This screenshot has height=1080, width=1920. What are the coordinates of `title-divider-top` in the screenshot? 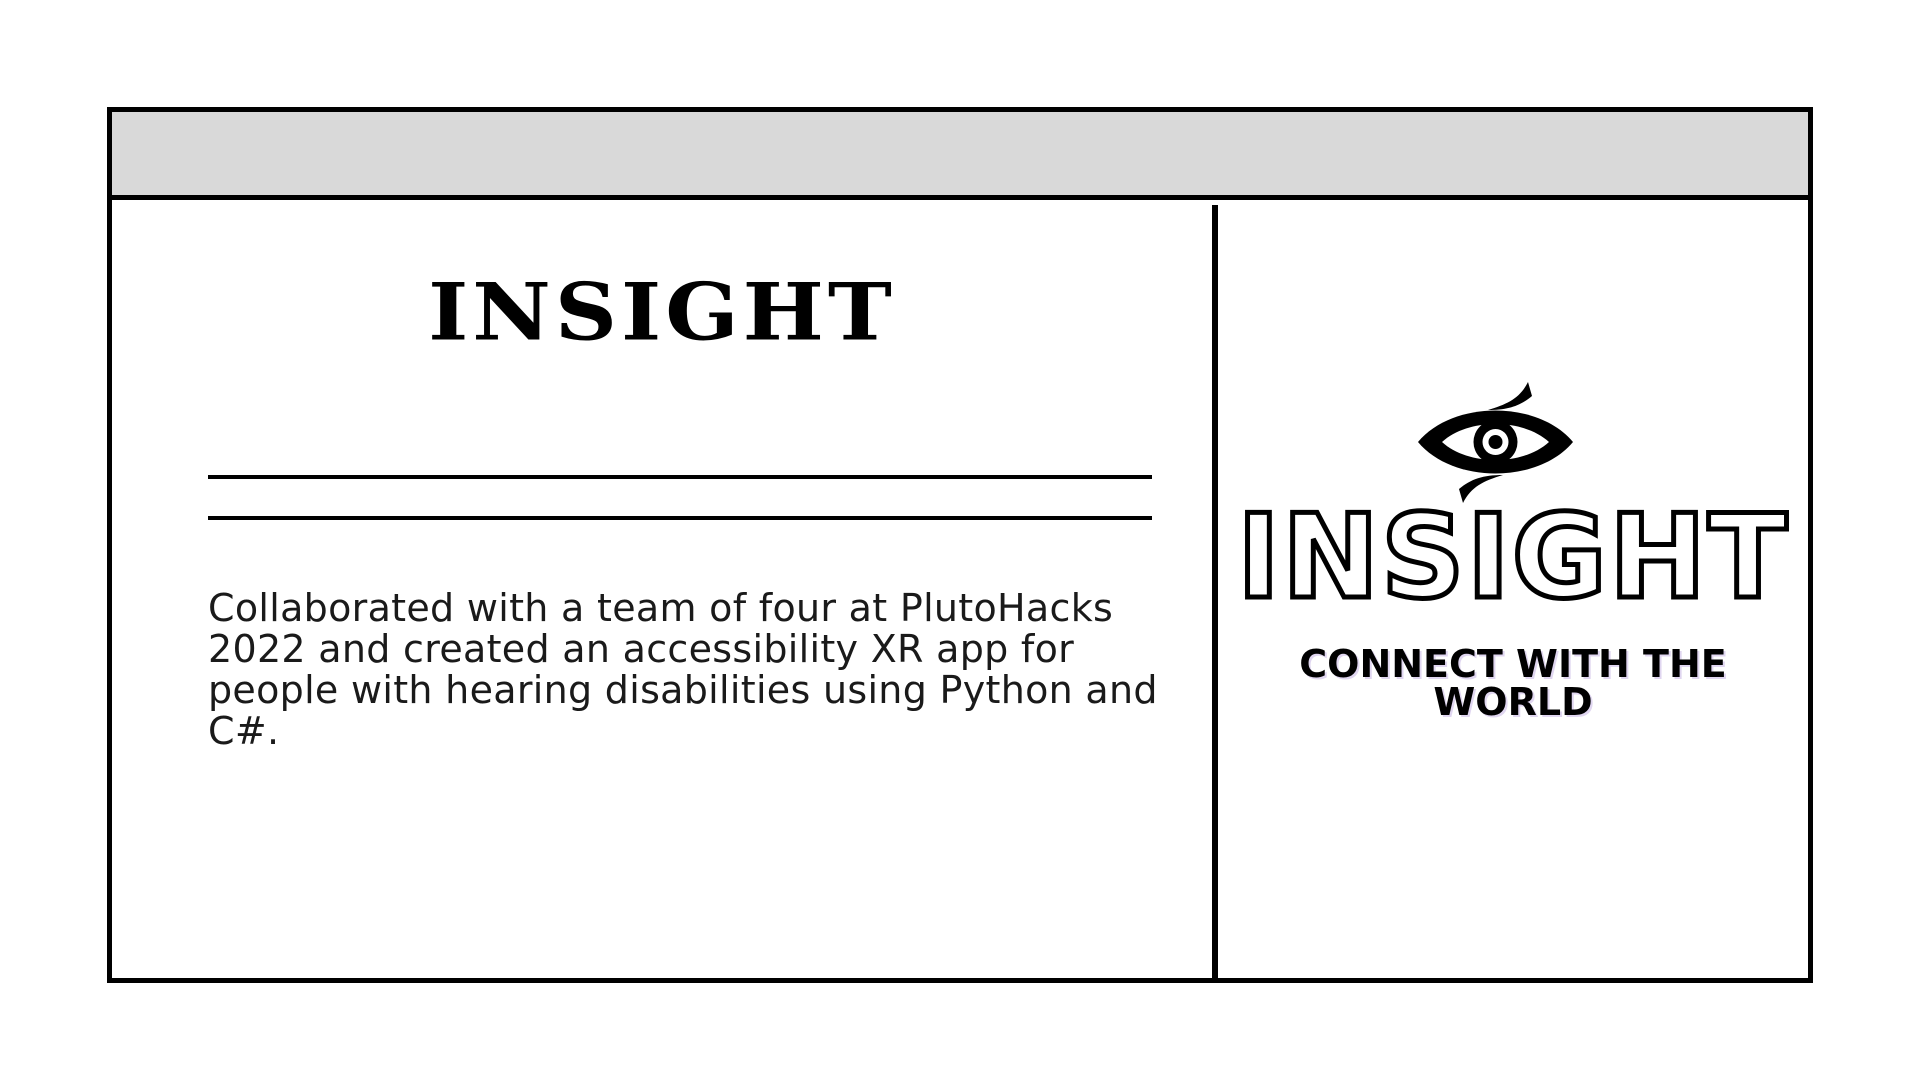 It's located at (680, 477).